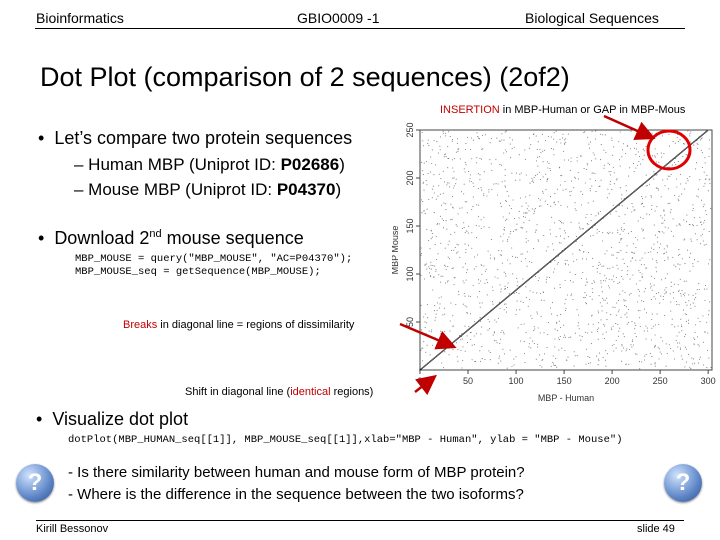  I want to click on x-axis-label: MBP - Human, so click(566, 398).